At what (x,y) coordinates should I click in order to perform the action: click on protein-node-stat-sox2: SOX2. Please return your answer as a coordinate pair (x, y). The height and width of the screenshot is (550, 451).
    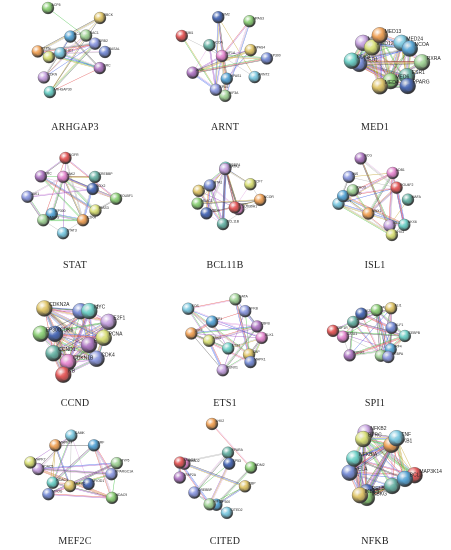
    Looking at the image, I should click on (95, 189).